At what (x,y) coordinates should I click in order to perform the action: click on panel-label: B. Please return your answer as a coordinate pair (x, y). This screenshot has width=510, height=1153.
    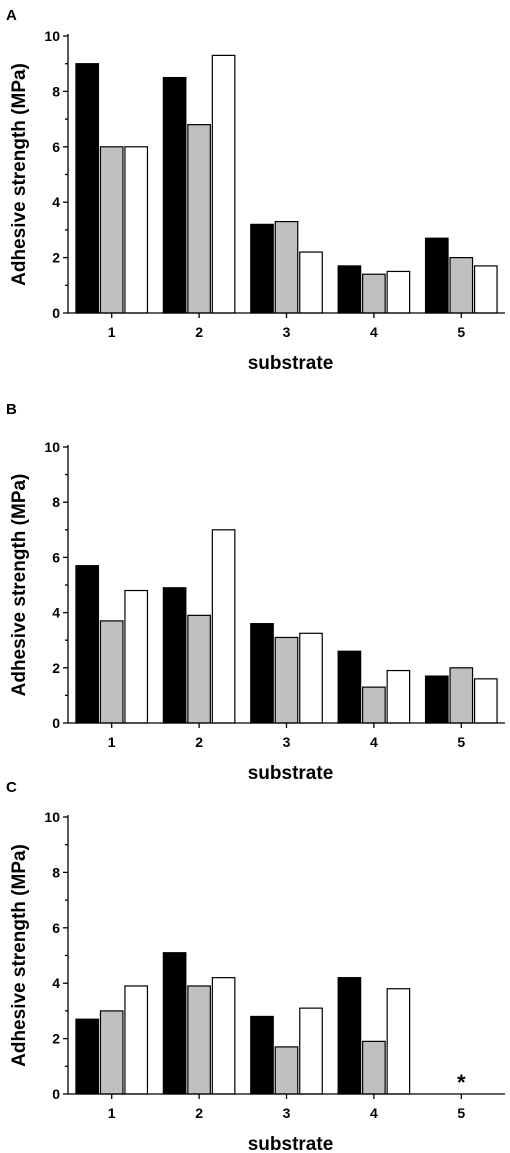
    Looking at the image, I should click on (11, 409).